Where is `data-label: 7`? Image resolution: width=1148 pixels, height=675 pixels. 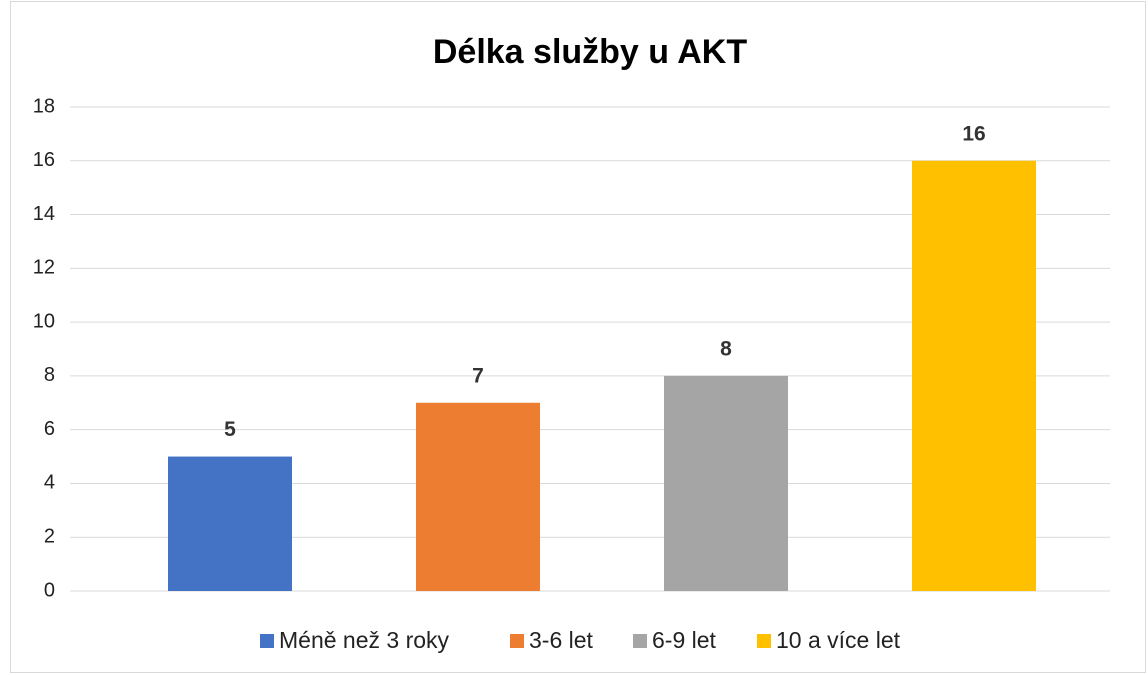 data-label: 7 is located at coordinates (478, 375).